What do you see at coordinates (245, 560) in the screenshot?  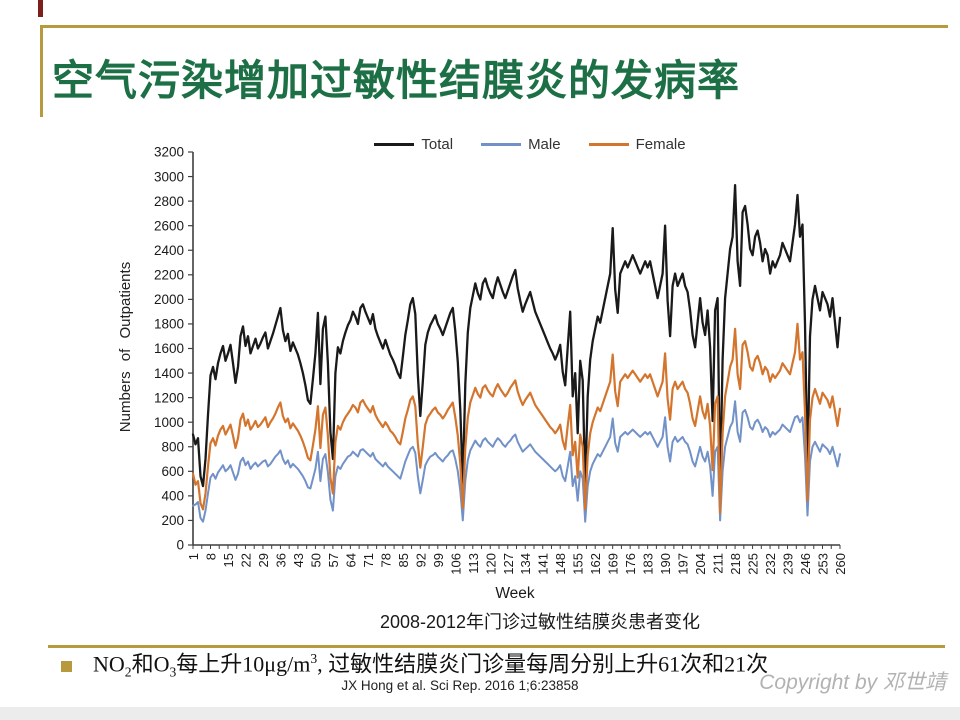 I see `svg-text: 22` at bounding box center [245, 560].